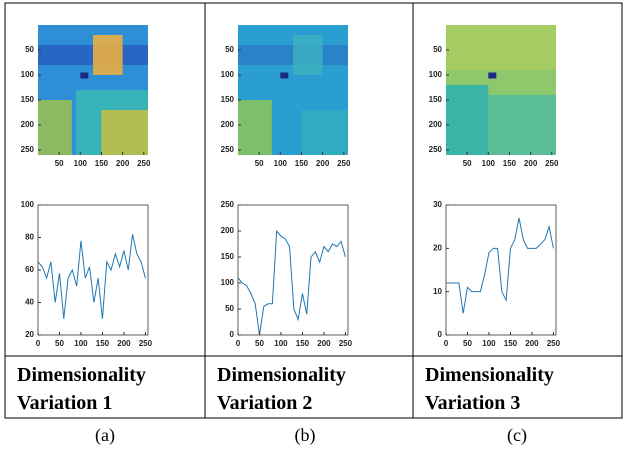  Describe the element at coordinates (281, 389) in the screenshot. I see `panel-label: Dimensionality Variation 2` at that location.